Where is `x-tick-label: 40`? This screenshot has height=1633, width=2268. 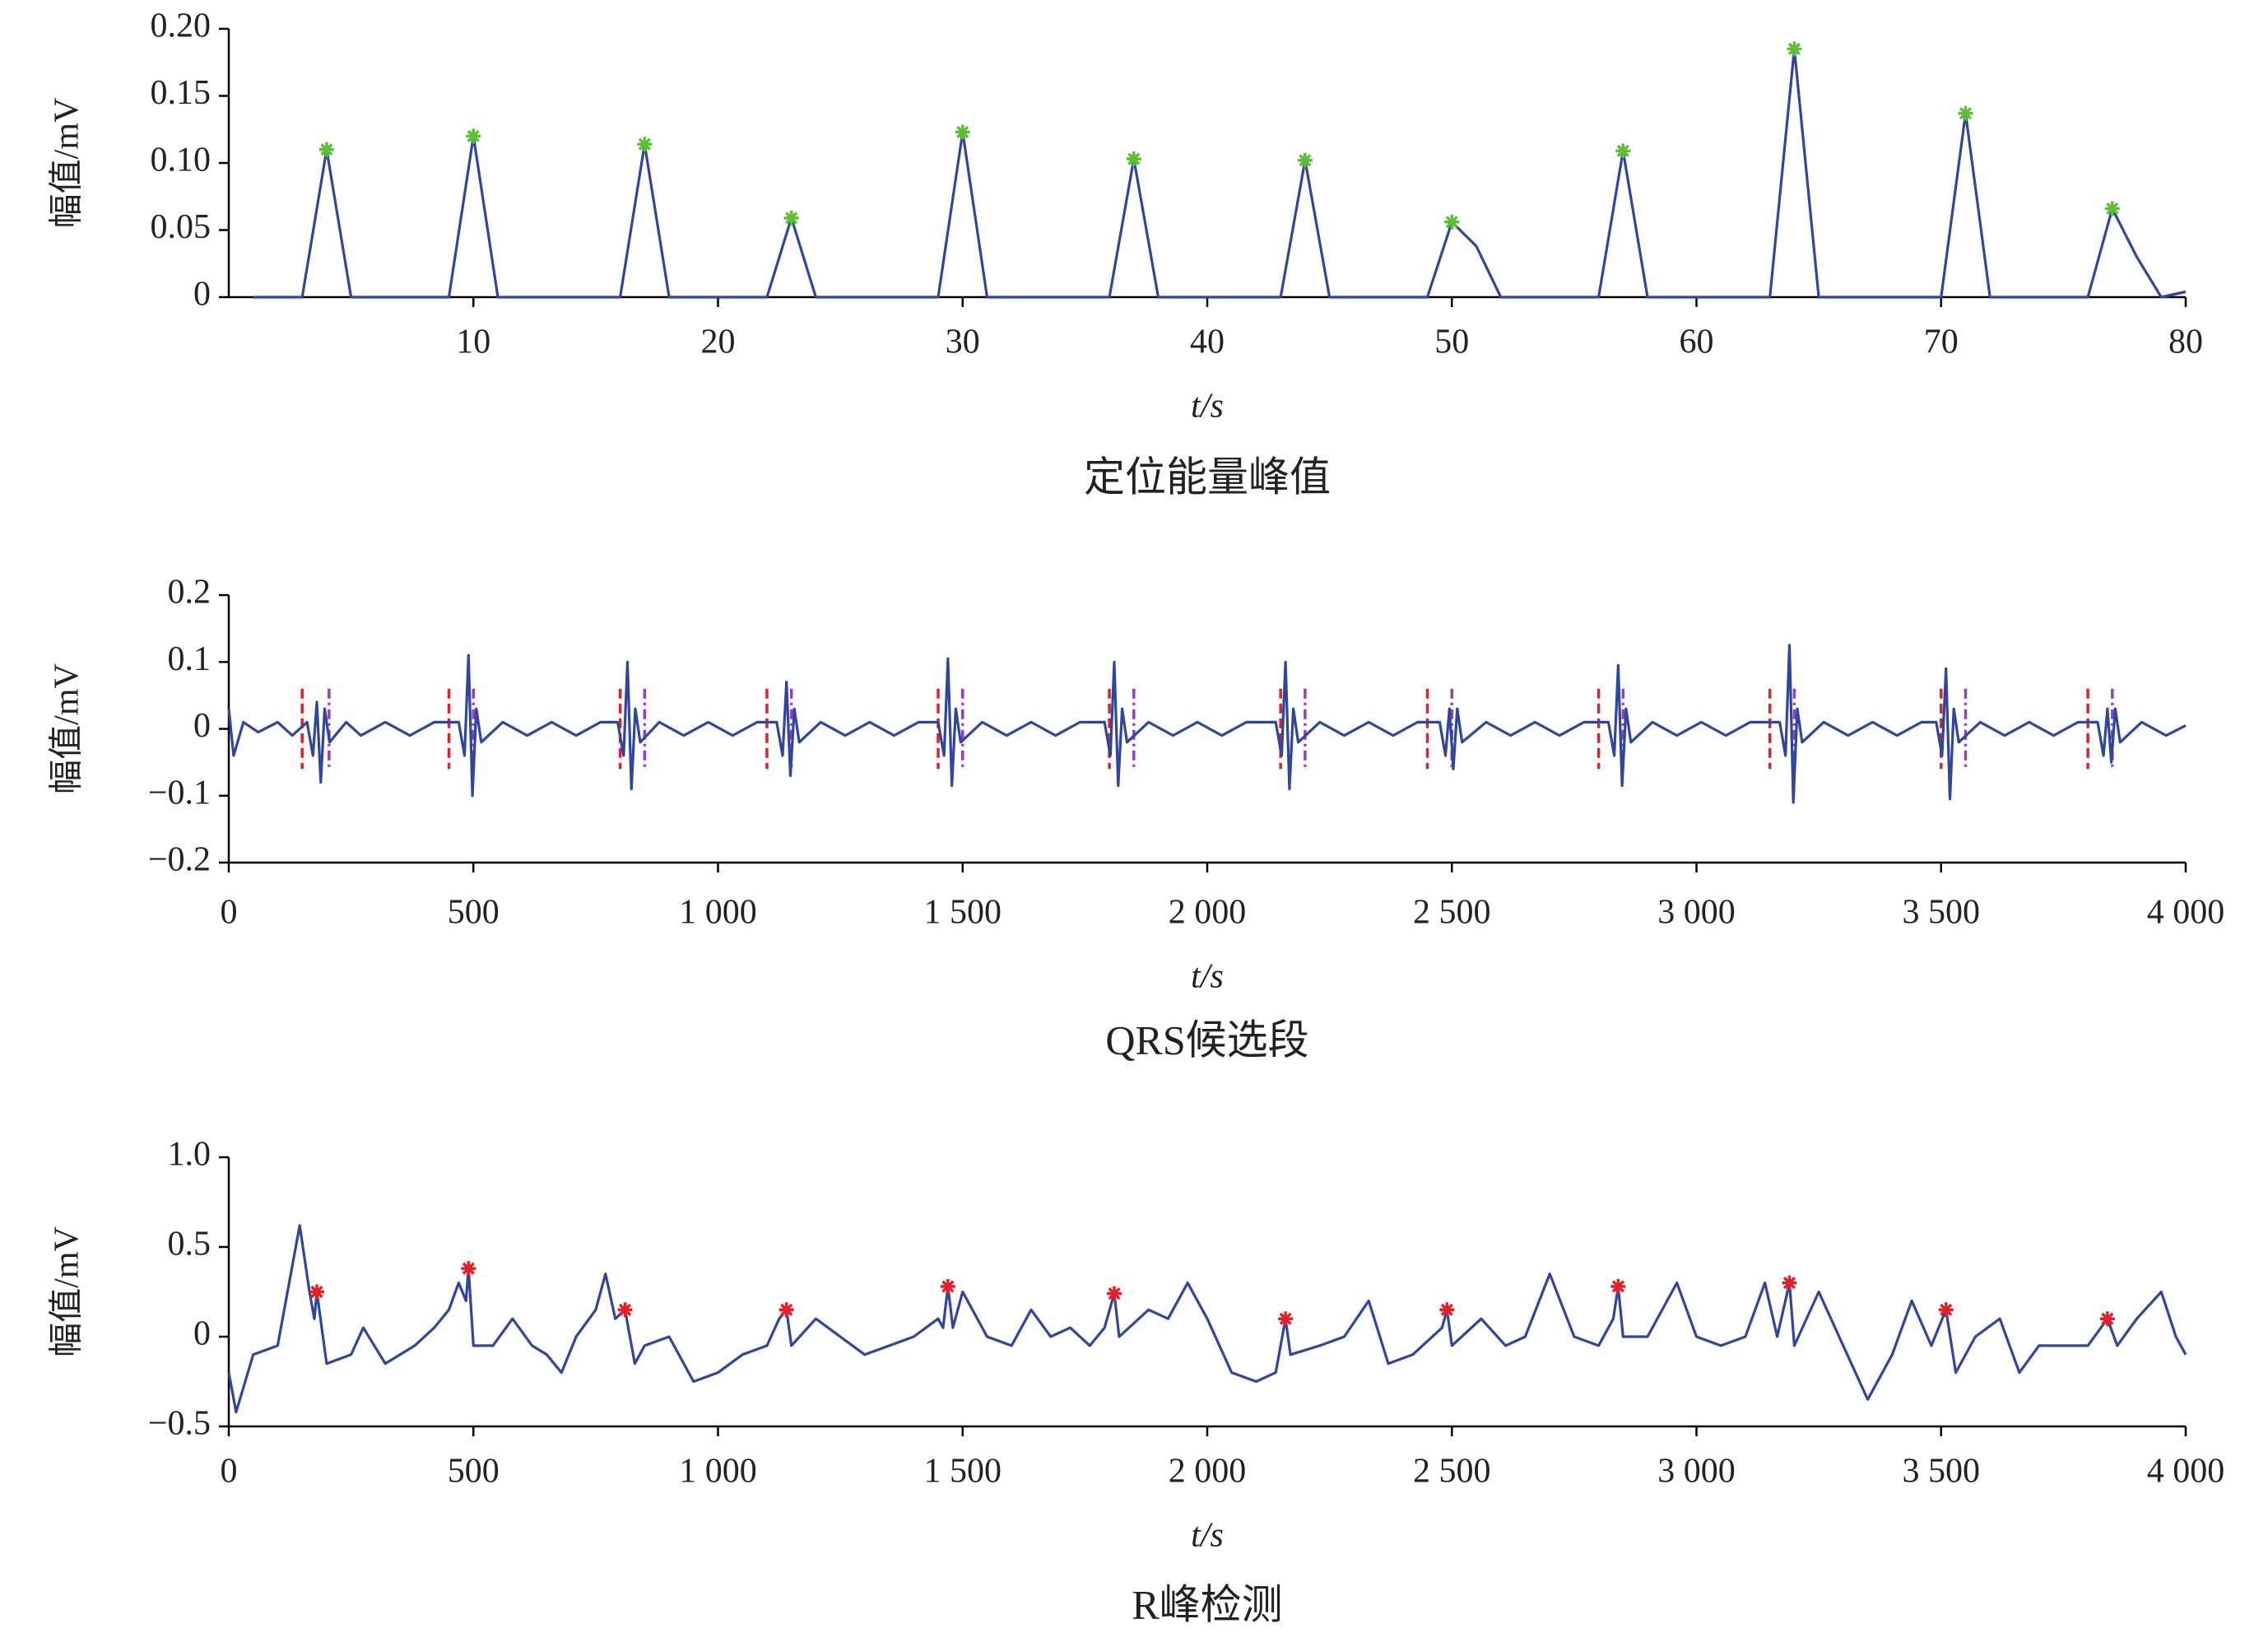 x-tick-label: 40 is located at coordinates (1208, 342).